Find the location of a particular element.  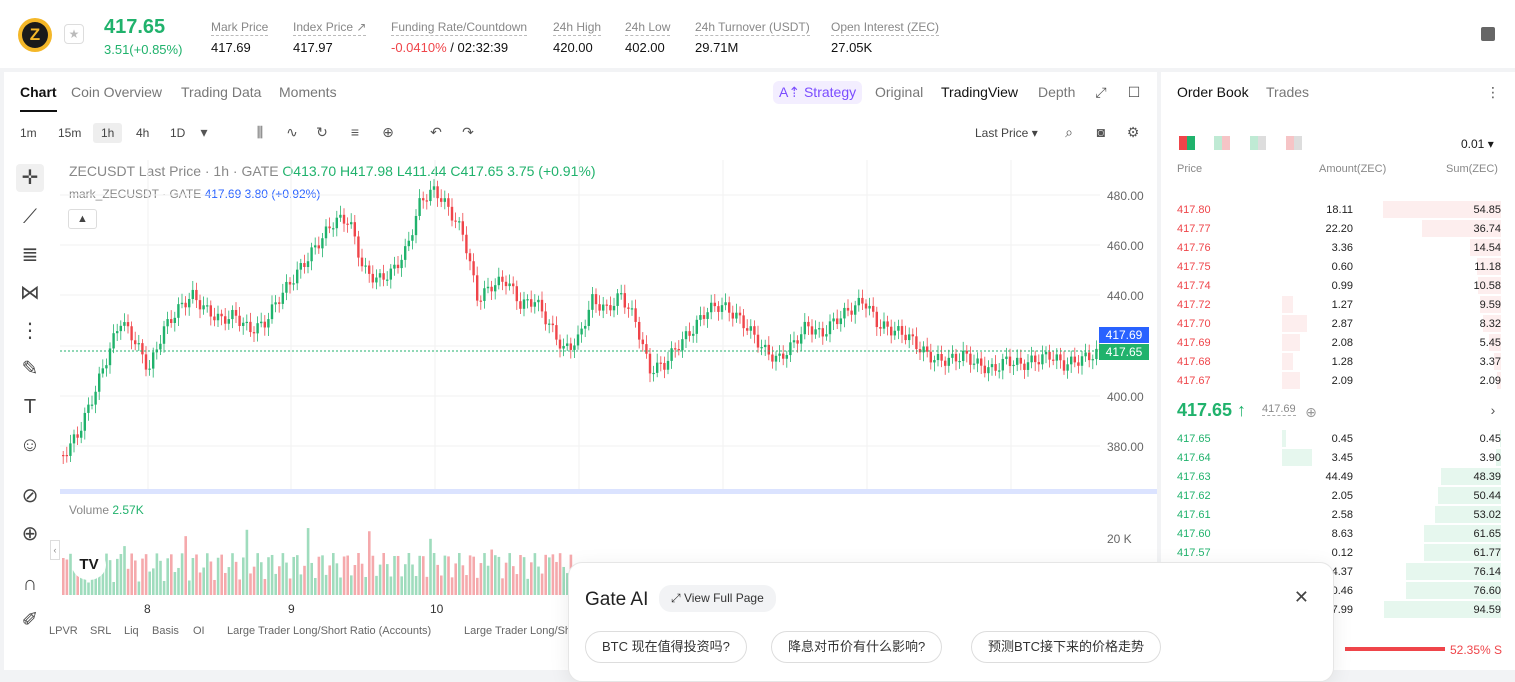

brush-icon: ✎ is located at coordinates (30, 369).